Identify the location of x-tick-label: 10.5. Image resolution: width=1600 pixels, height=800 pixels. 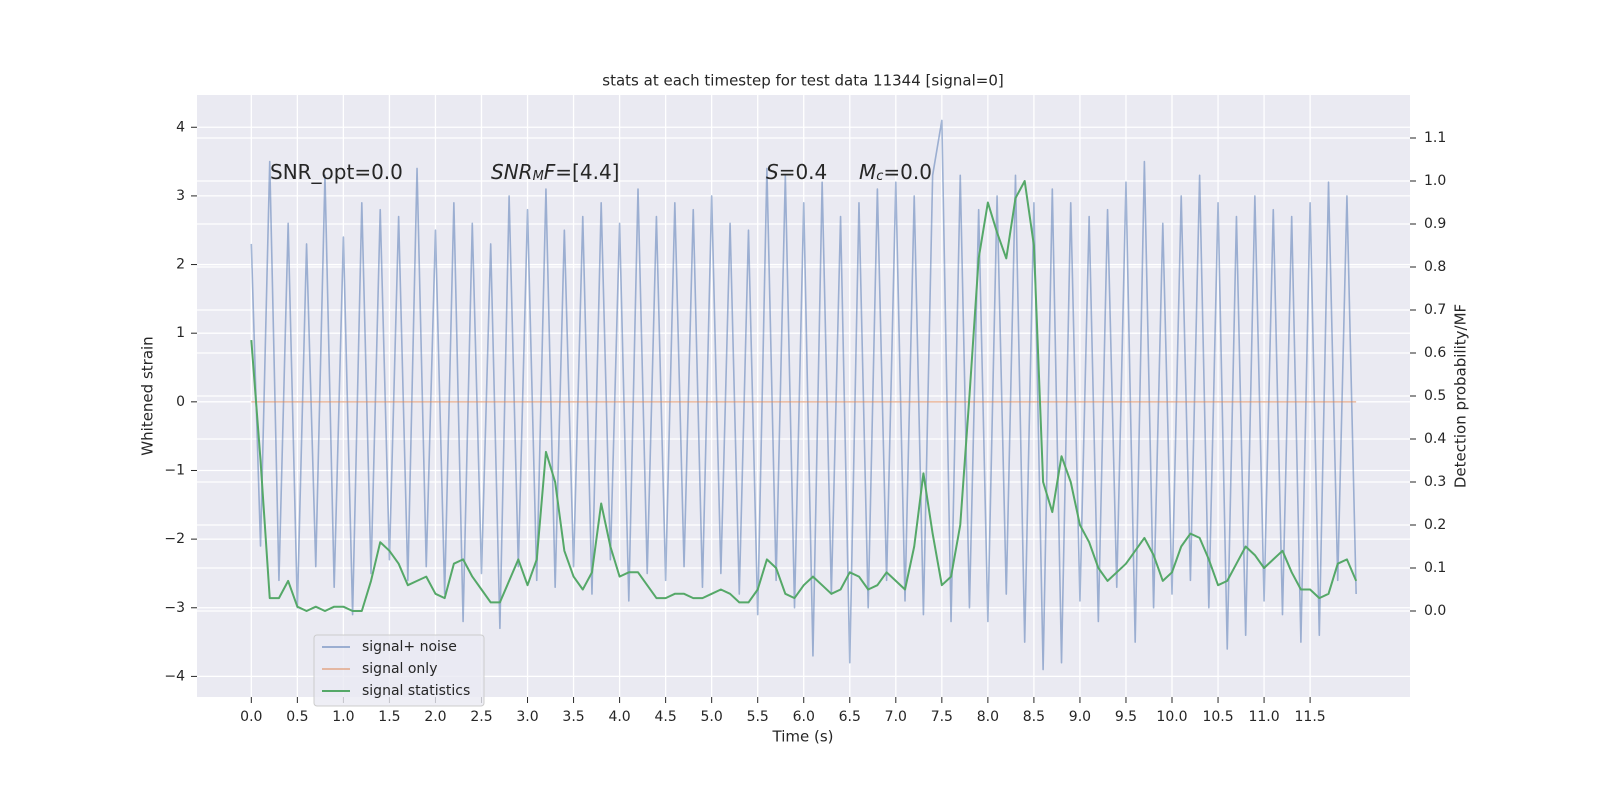
(1217, 717).